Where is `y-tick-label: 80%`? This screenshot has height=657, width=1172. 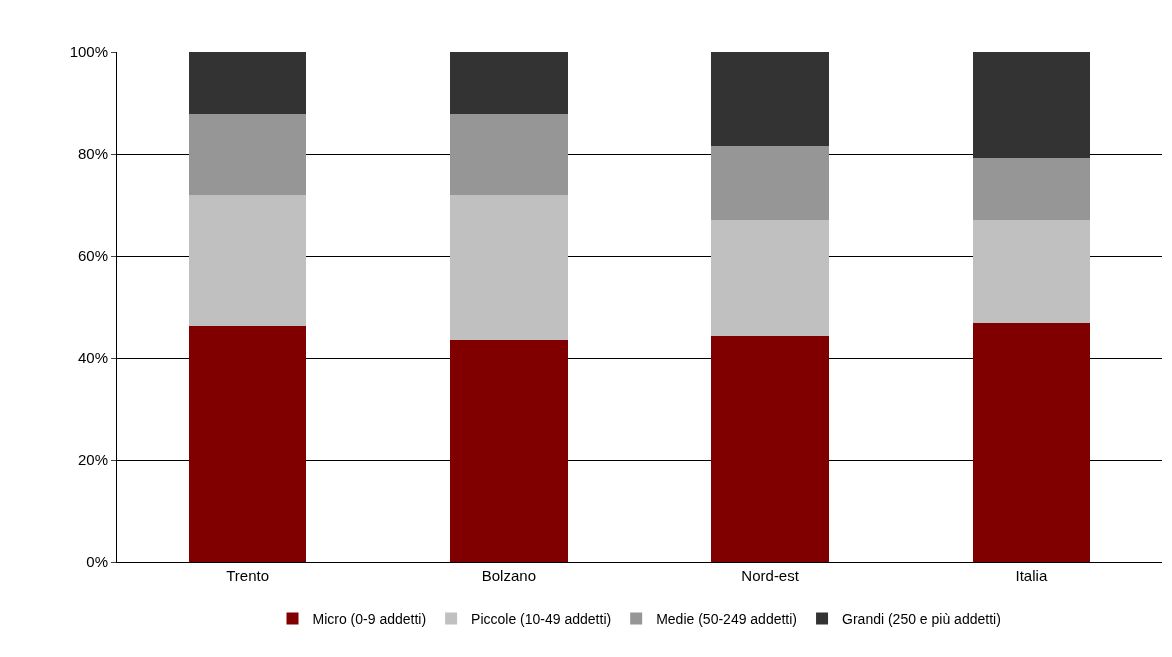 y-tick-label: 80% is located at coordinates (92, 154).